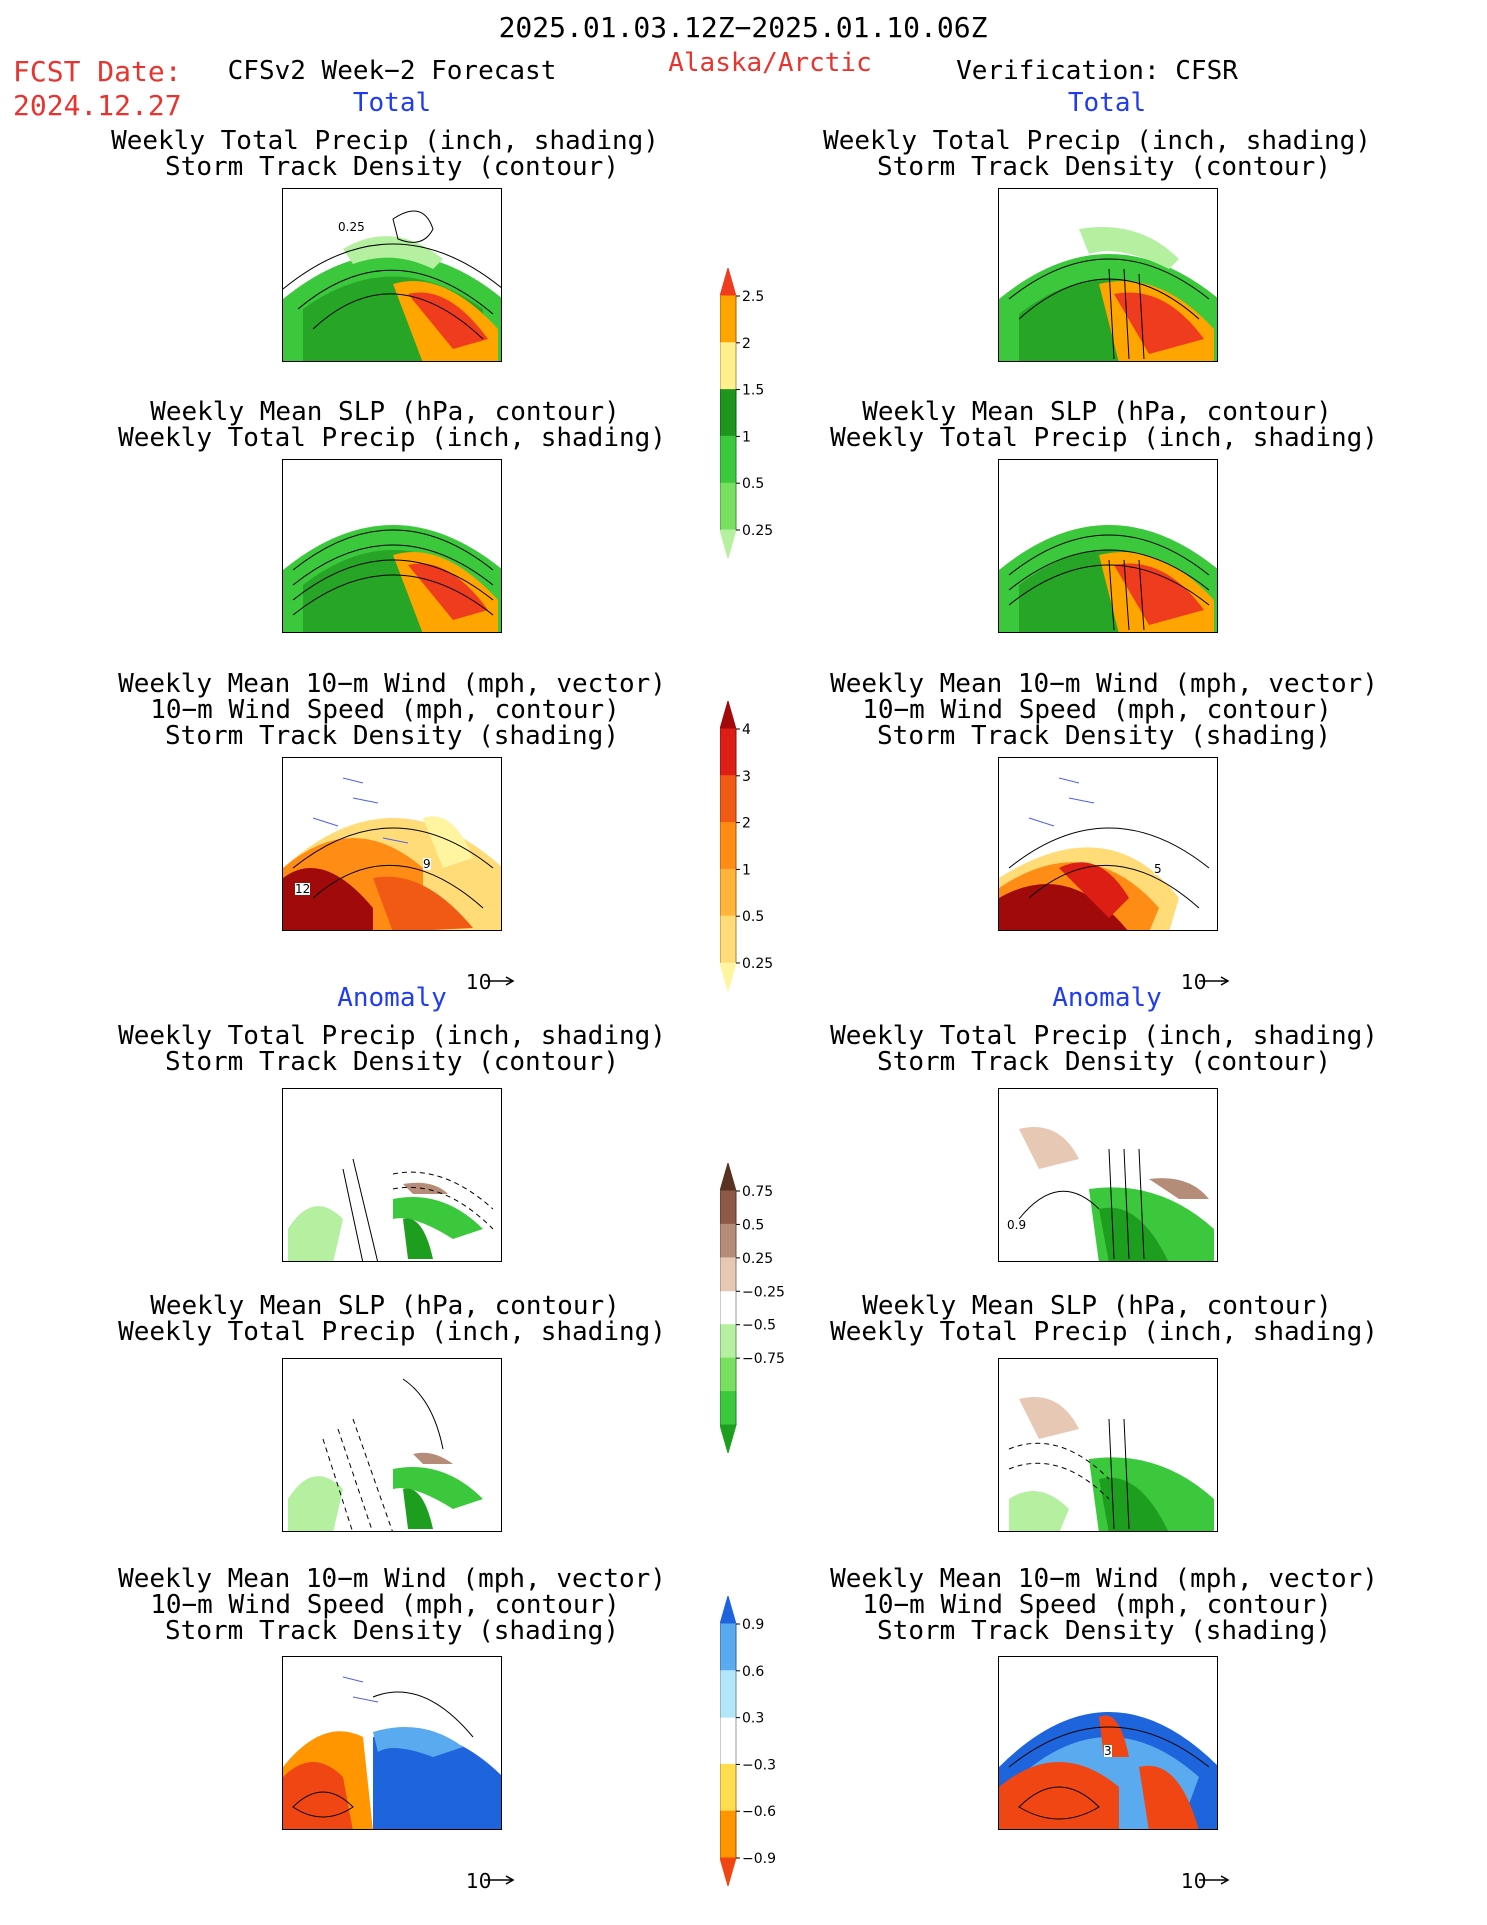 The image size is (1487, 1925). Describe the element at coordinates (385, 141) in the screenshot. I see `title-fcst-total-precip-1: Weekly Total Precip (inch, shading)` at that location.